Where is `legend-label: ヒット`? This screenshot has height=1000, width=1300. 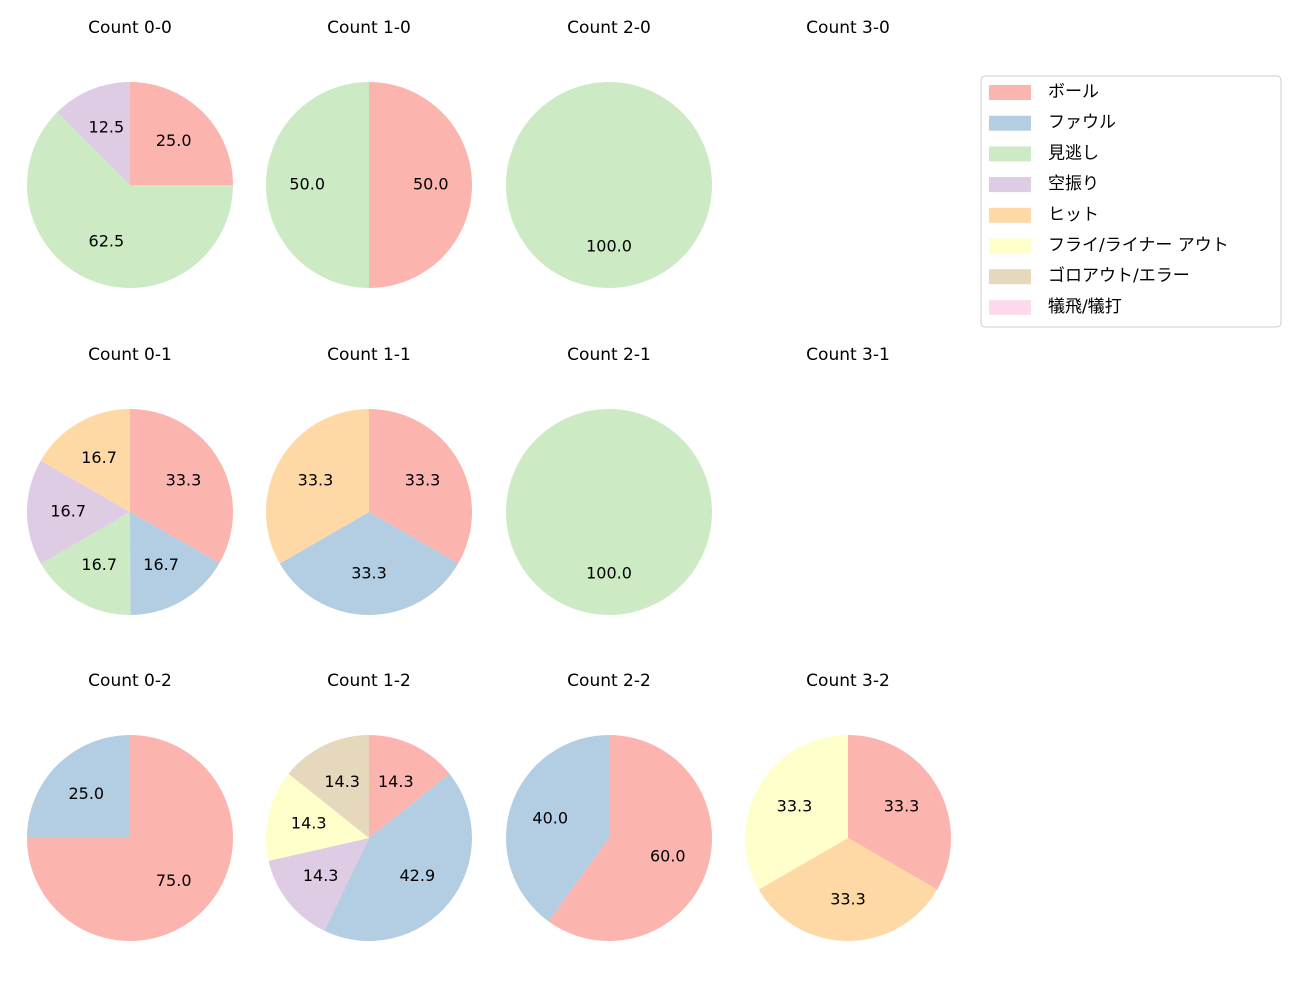
legend-label: ヒット is located at coordinates (1073, 215).